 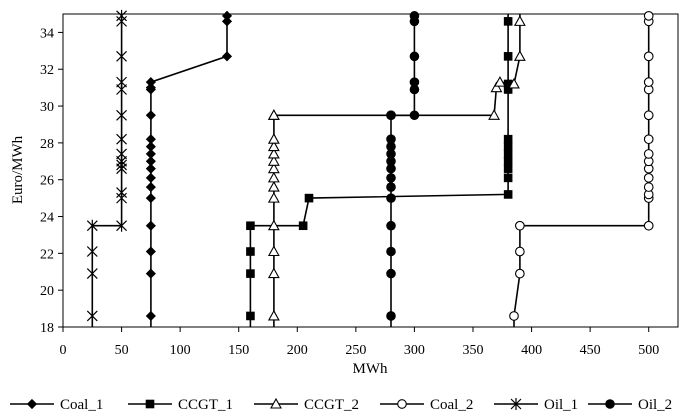 I want to click on legend-item-ccgt-2: CCGT_2, so click(x=306, y=405).